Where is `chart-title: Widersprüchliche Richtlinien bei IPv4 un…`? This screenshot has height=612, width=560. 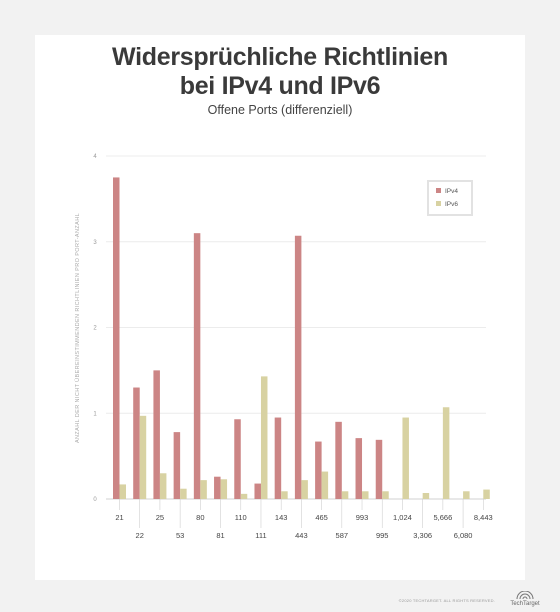 chart-title: Widersprüchliche Richtlinien bei IPv4 un… is located at coordinates (280, 72).